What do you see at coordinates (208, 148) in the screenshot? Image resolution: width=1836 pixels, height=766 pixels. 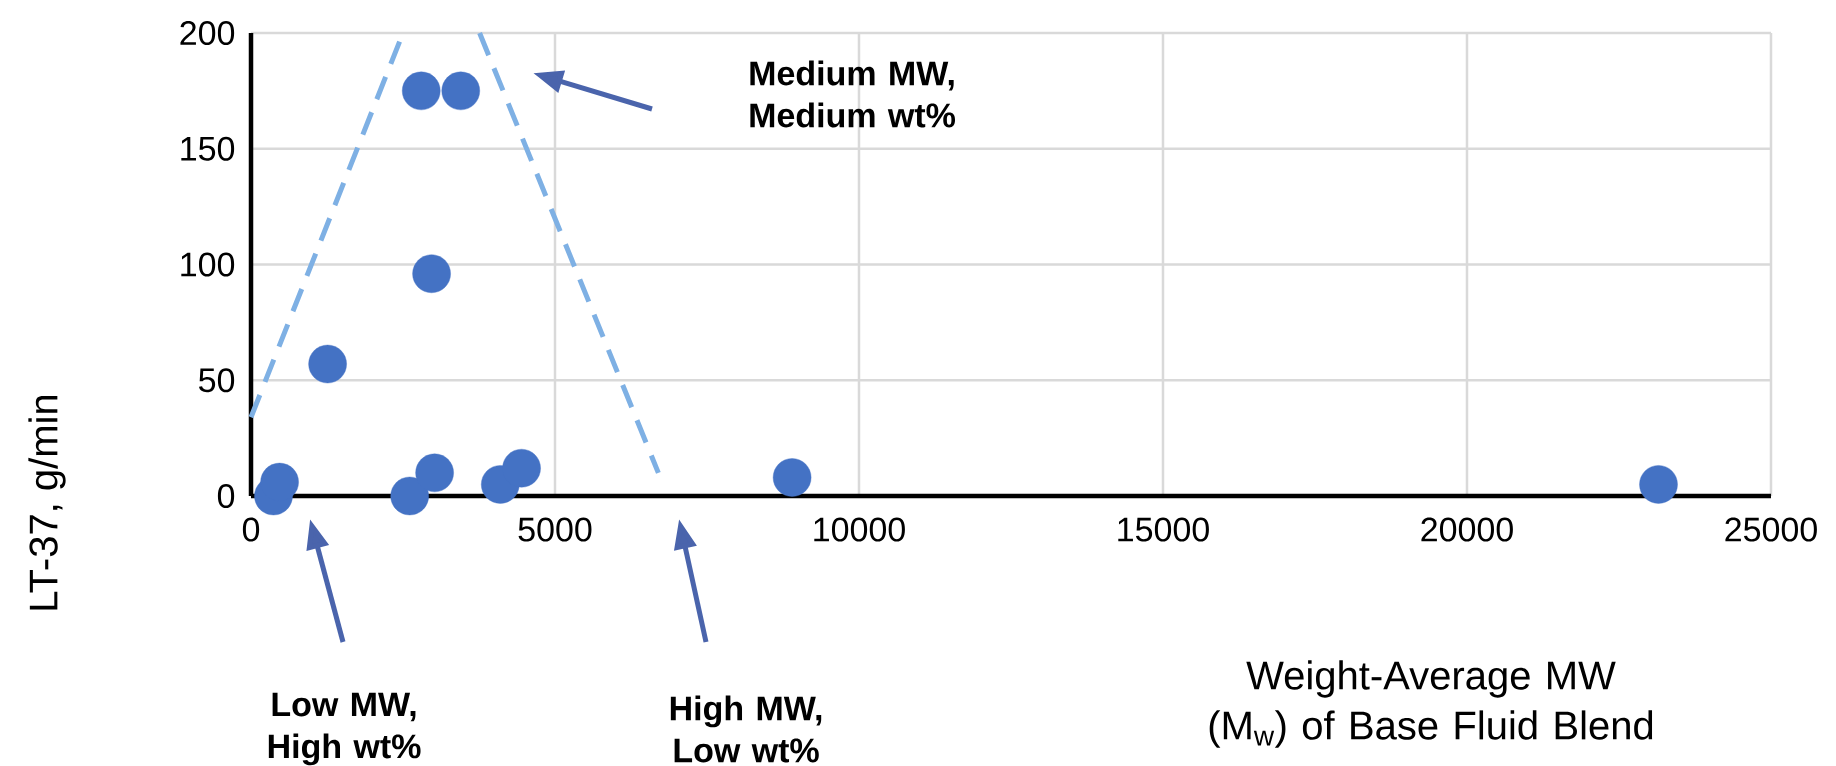 I see `y-tick-label: 150` at bounding box center [208, 148].